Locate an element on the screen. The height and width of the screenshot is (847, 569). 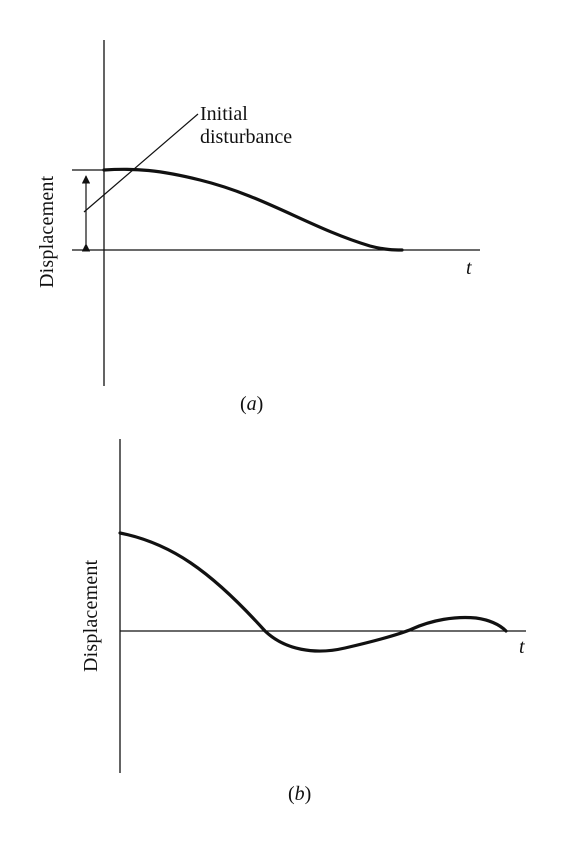
initial-disturbance-line1: Initial is located at coordinates (224, 114).